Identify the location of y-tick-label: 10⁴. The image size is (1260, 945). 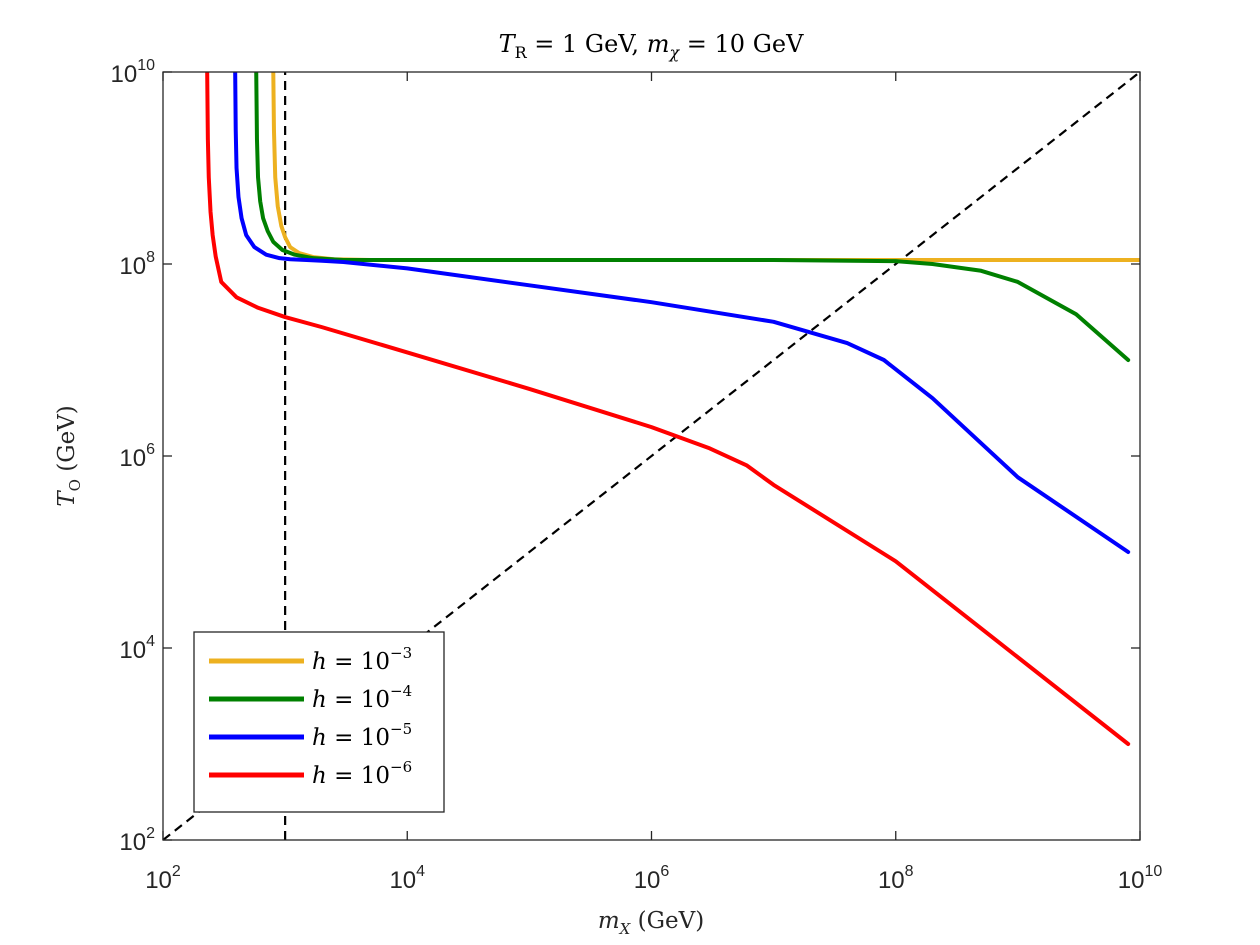
(137, 648).